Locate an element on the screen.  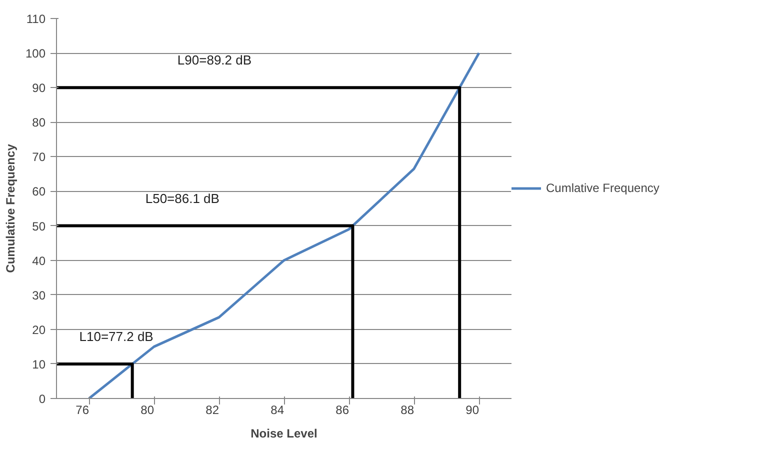
y-tick-label: 0 is located at coordinates (42, 399).